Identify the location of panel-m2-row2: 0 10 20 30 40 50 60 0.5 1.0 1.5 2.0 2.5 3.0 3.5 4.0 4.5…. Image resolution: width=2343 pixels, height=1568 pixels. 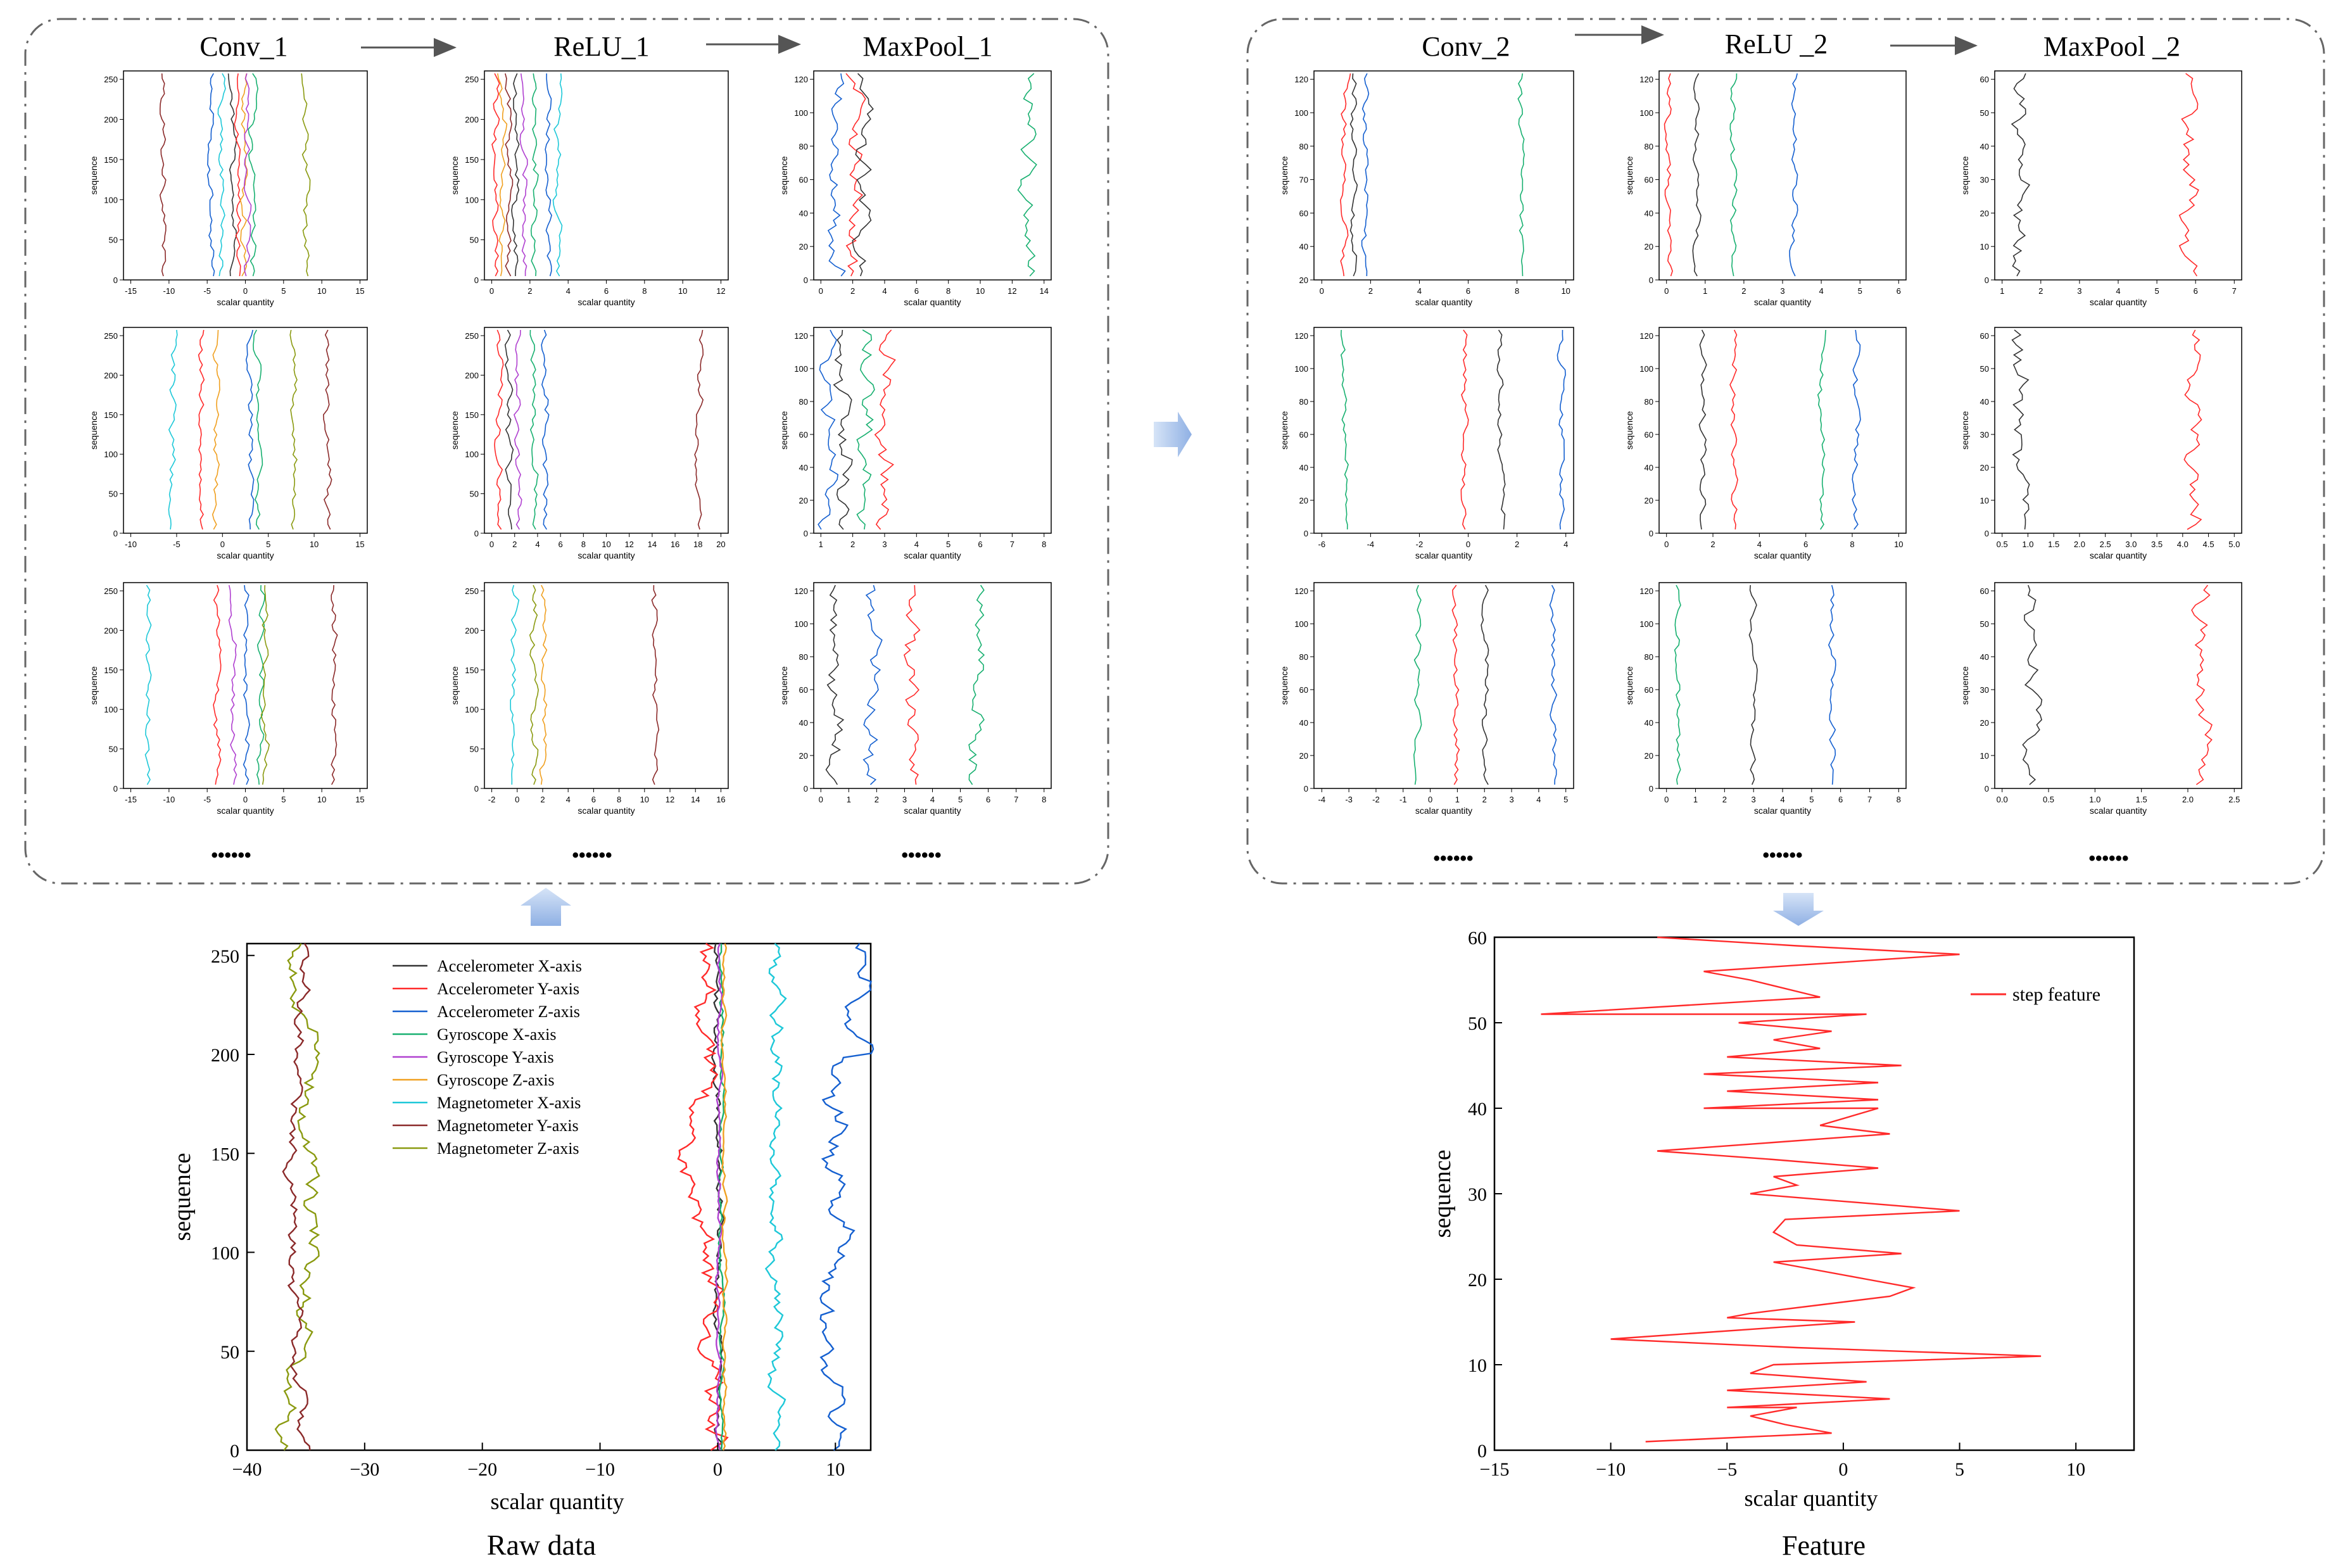
(2101, 444).